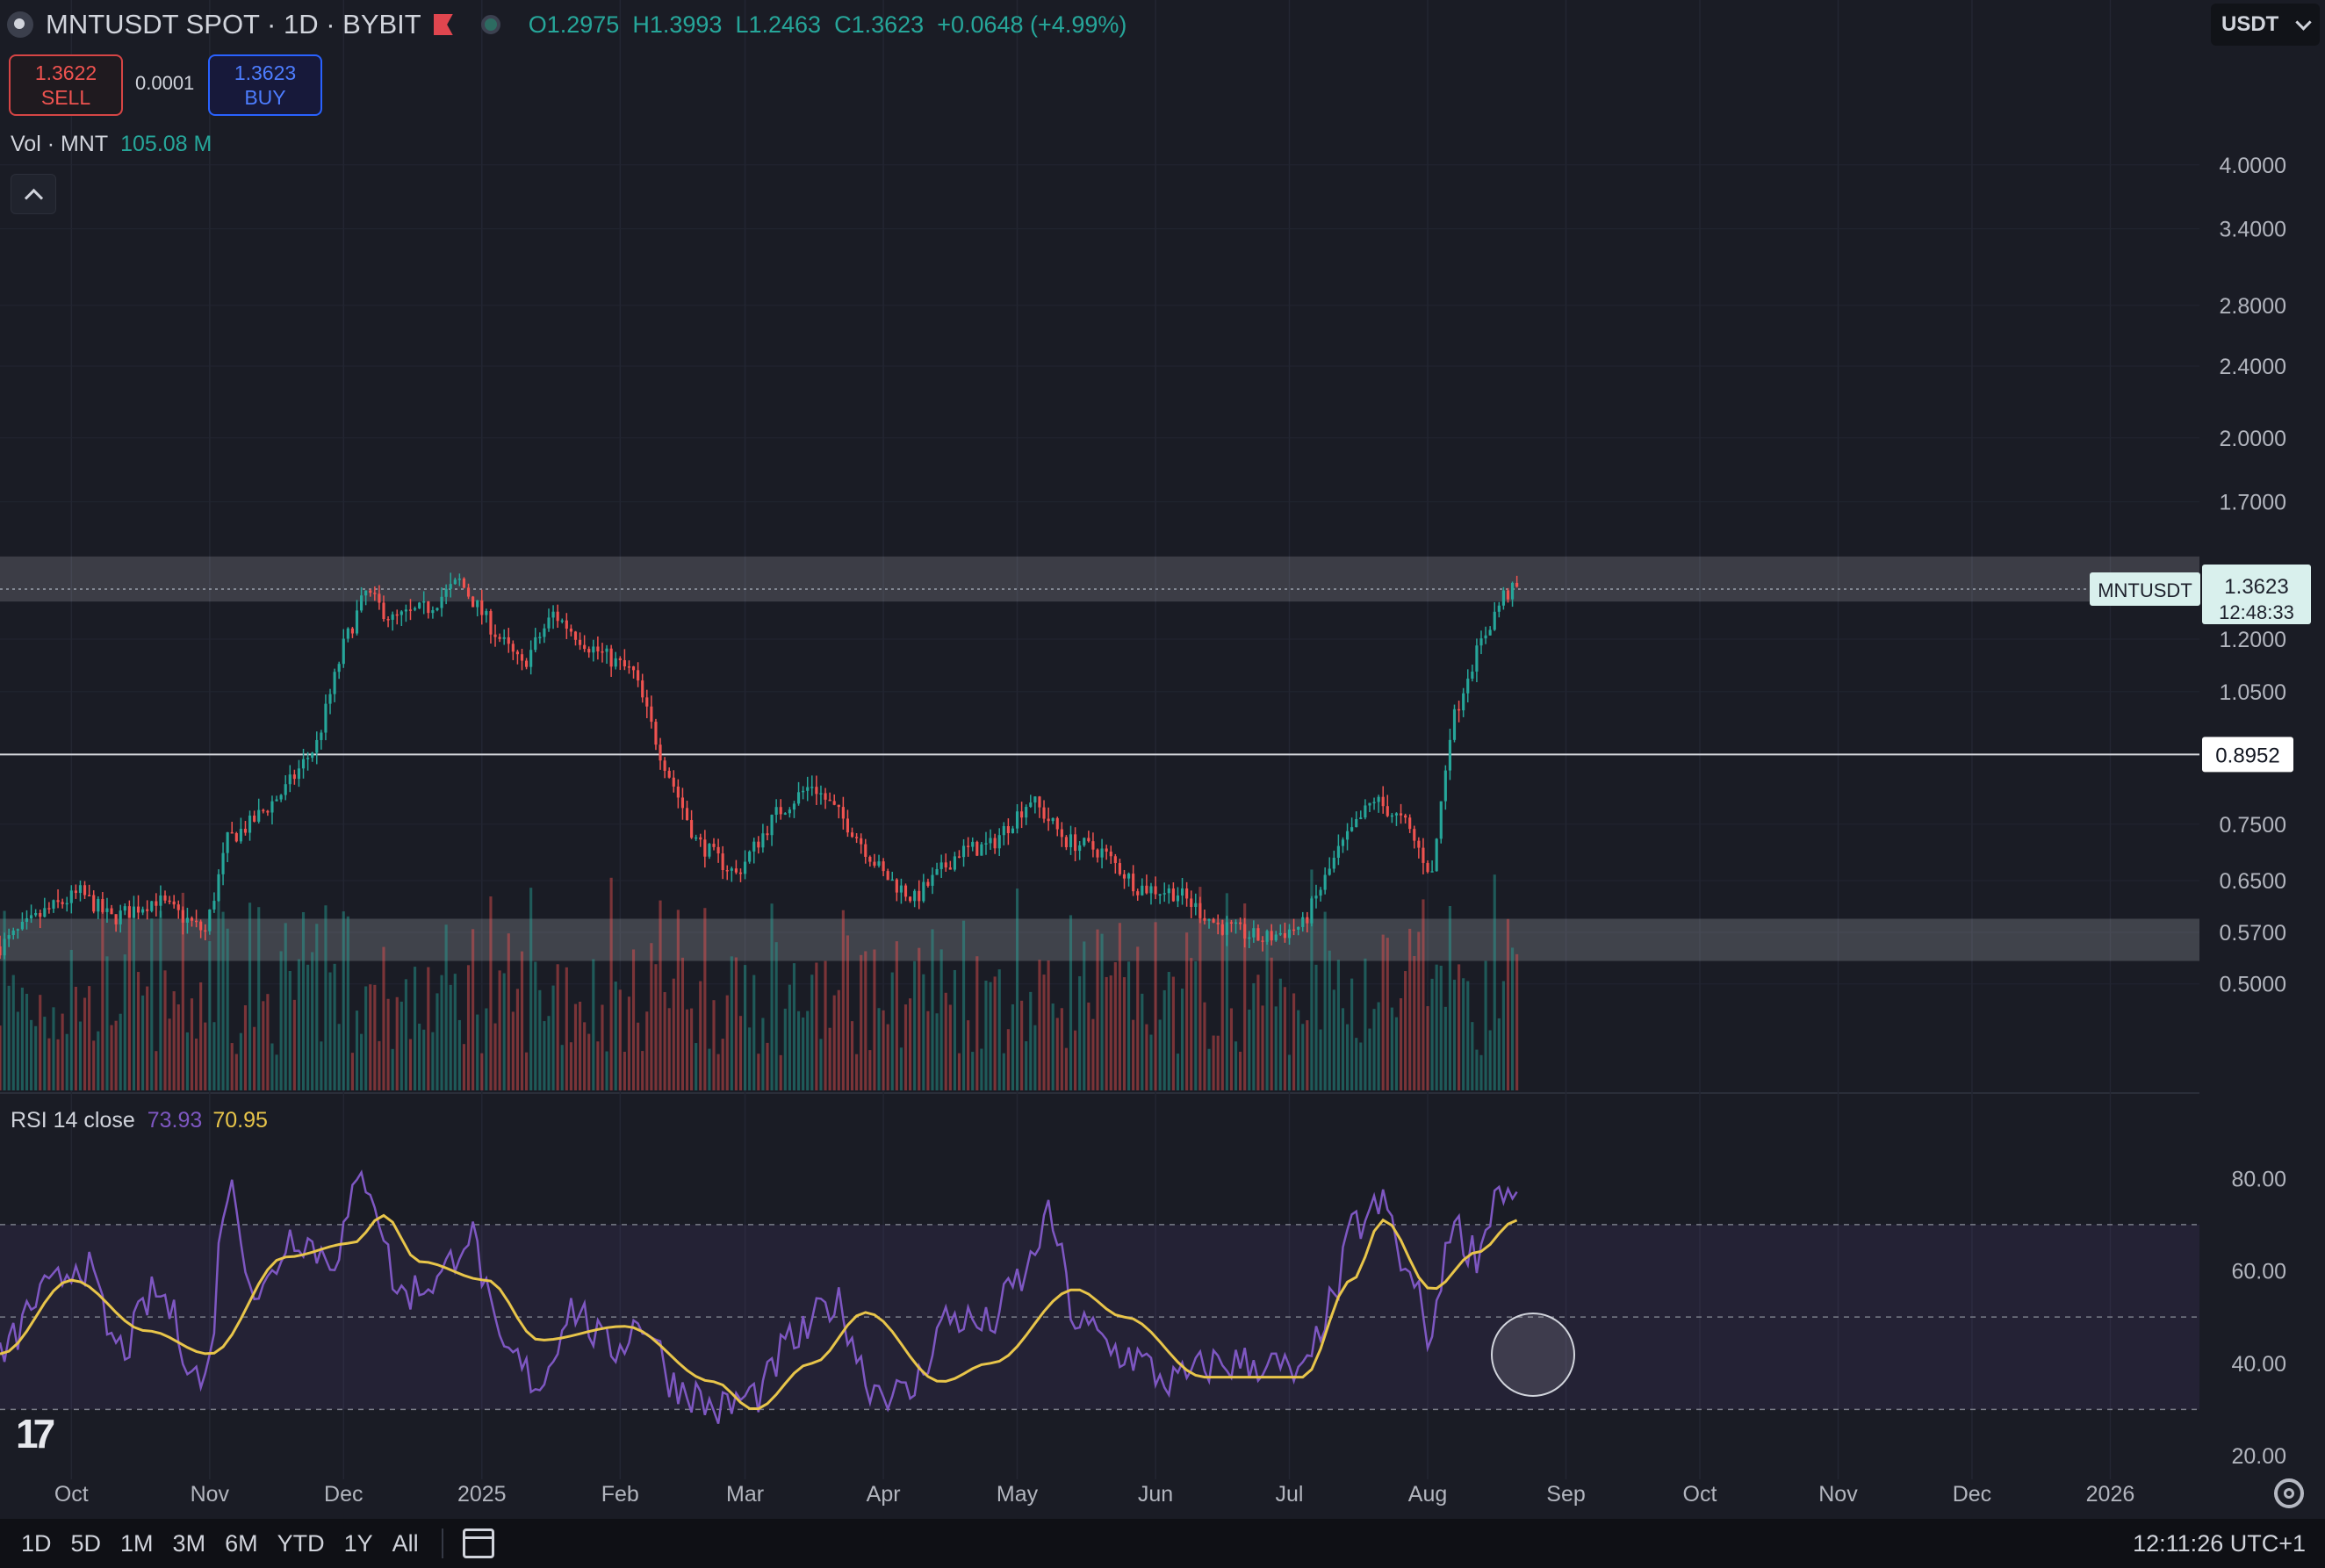 The height and width of the screenshot is (1568, 2325). I want to click on price-tick-label: 2.0000, so click(2253, 439).